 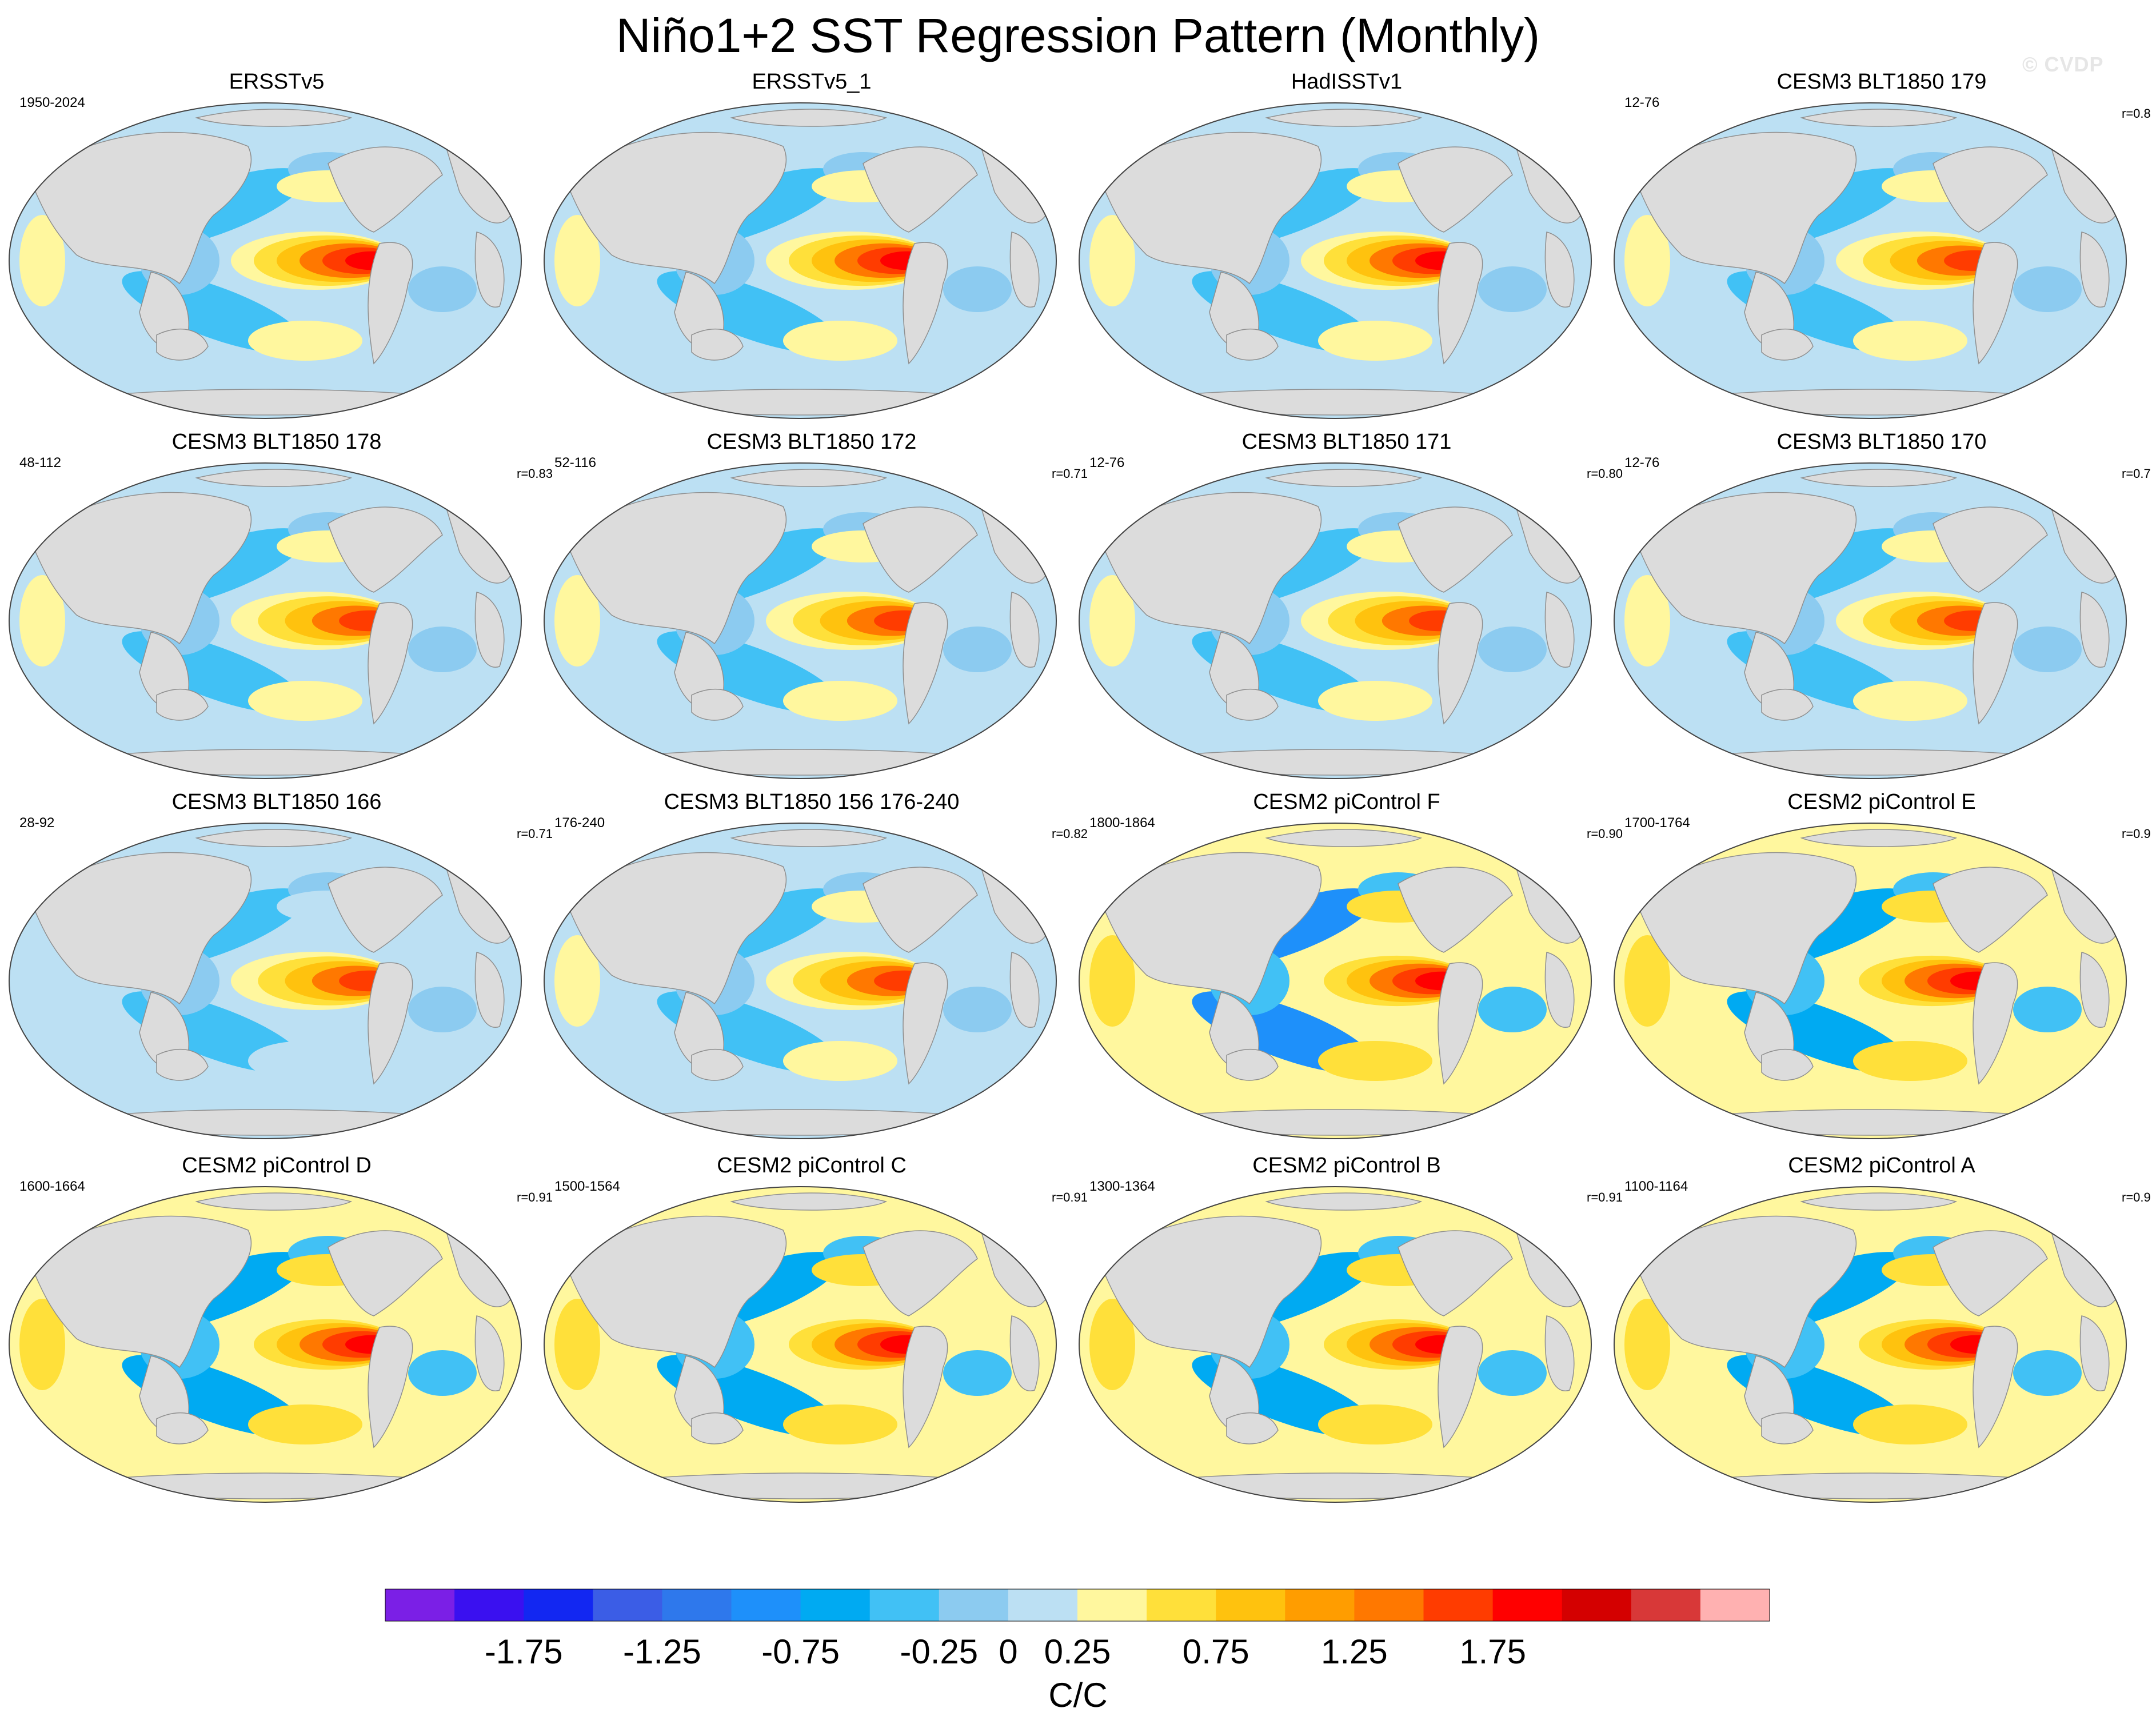 What do you see at coordinates (800, 1652) in the screenshot?
I see `colorbar-tick-label: -0.75` at bounding box center [800, 1652].